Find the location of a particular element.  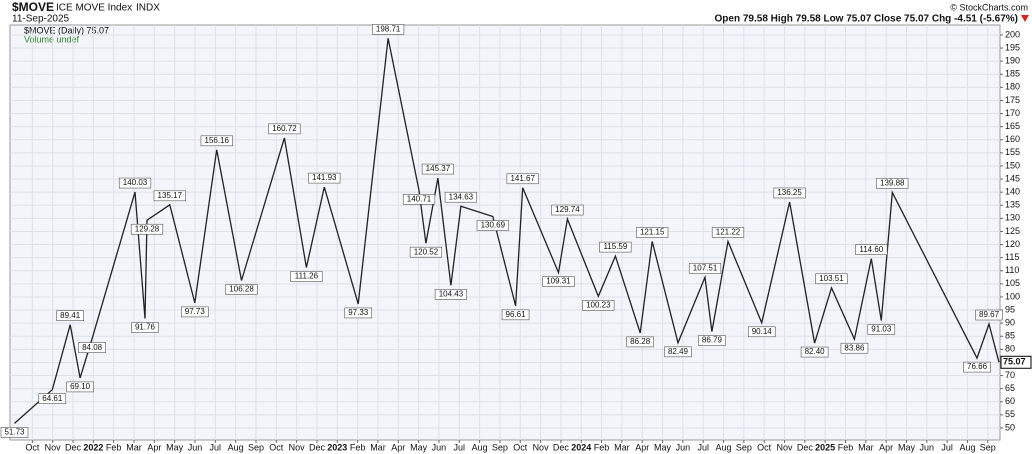

value-label: 111.26 is located at coordinates (307, 276).